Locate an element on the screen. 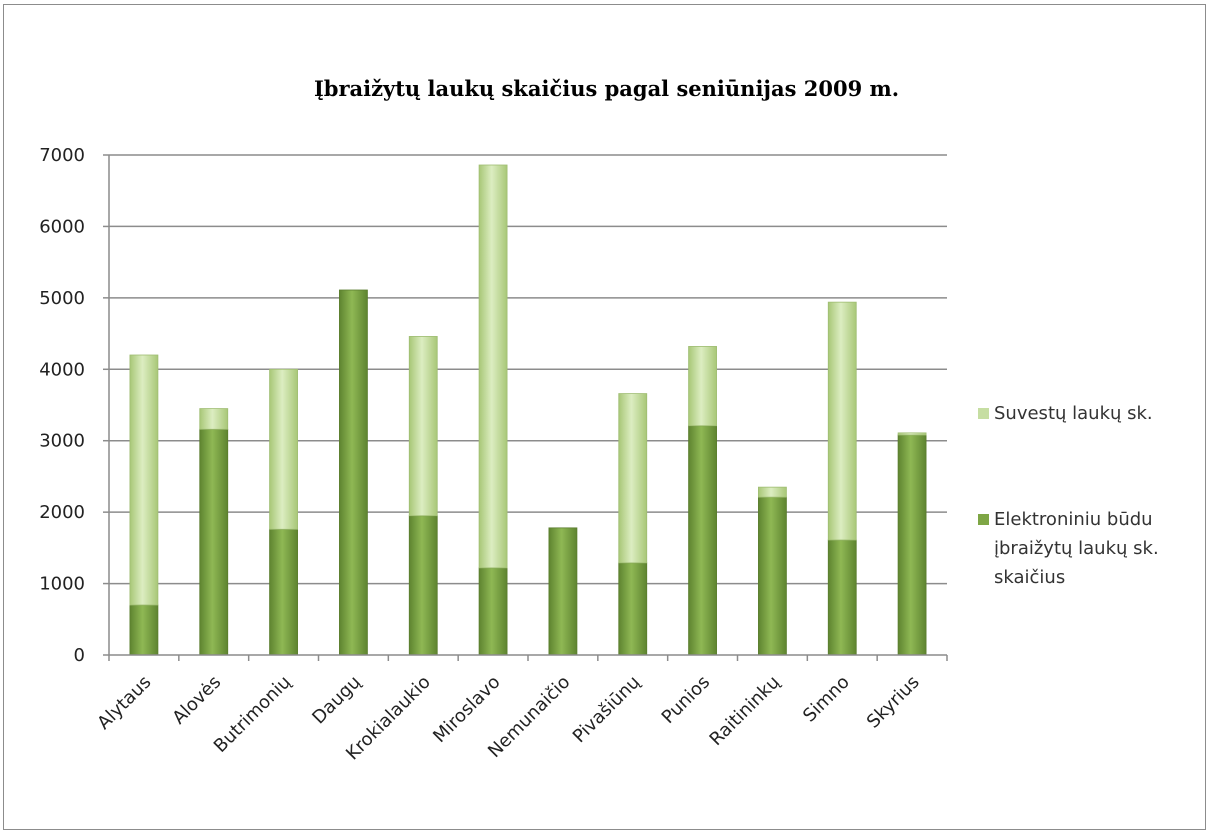 Image resolution: width=1213 pixels, height=836 pixels. x-tick-label: Skyrius is located at coordinates (893, 702).